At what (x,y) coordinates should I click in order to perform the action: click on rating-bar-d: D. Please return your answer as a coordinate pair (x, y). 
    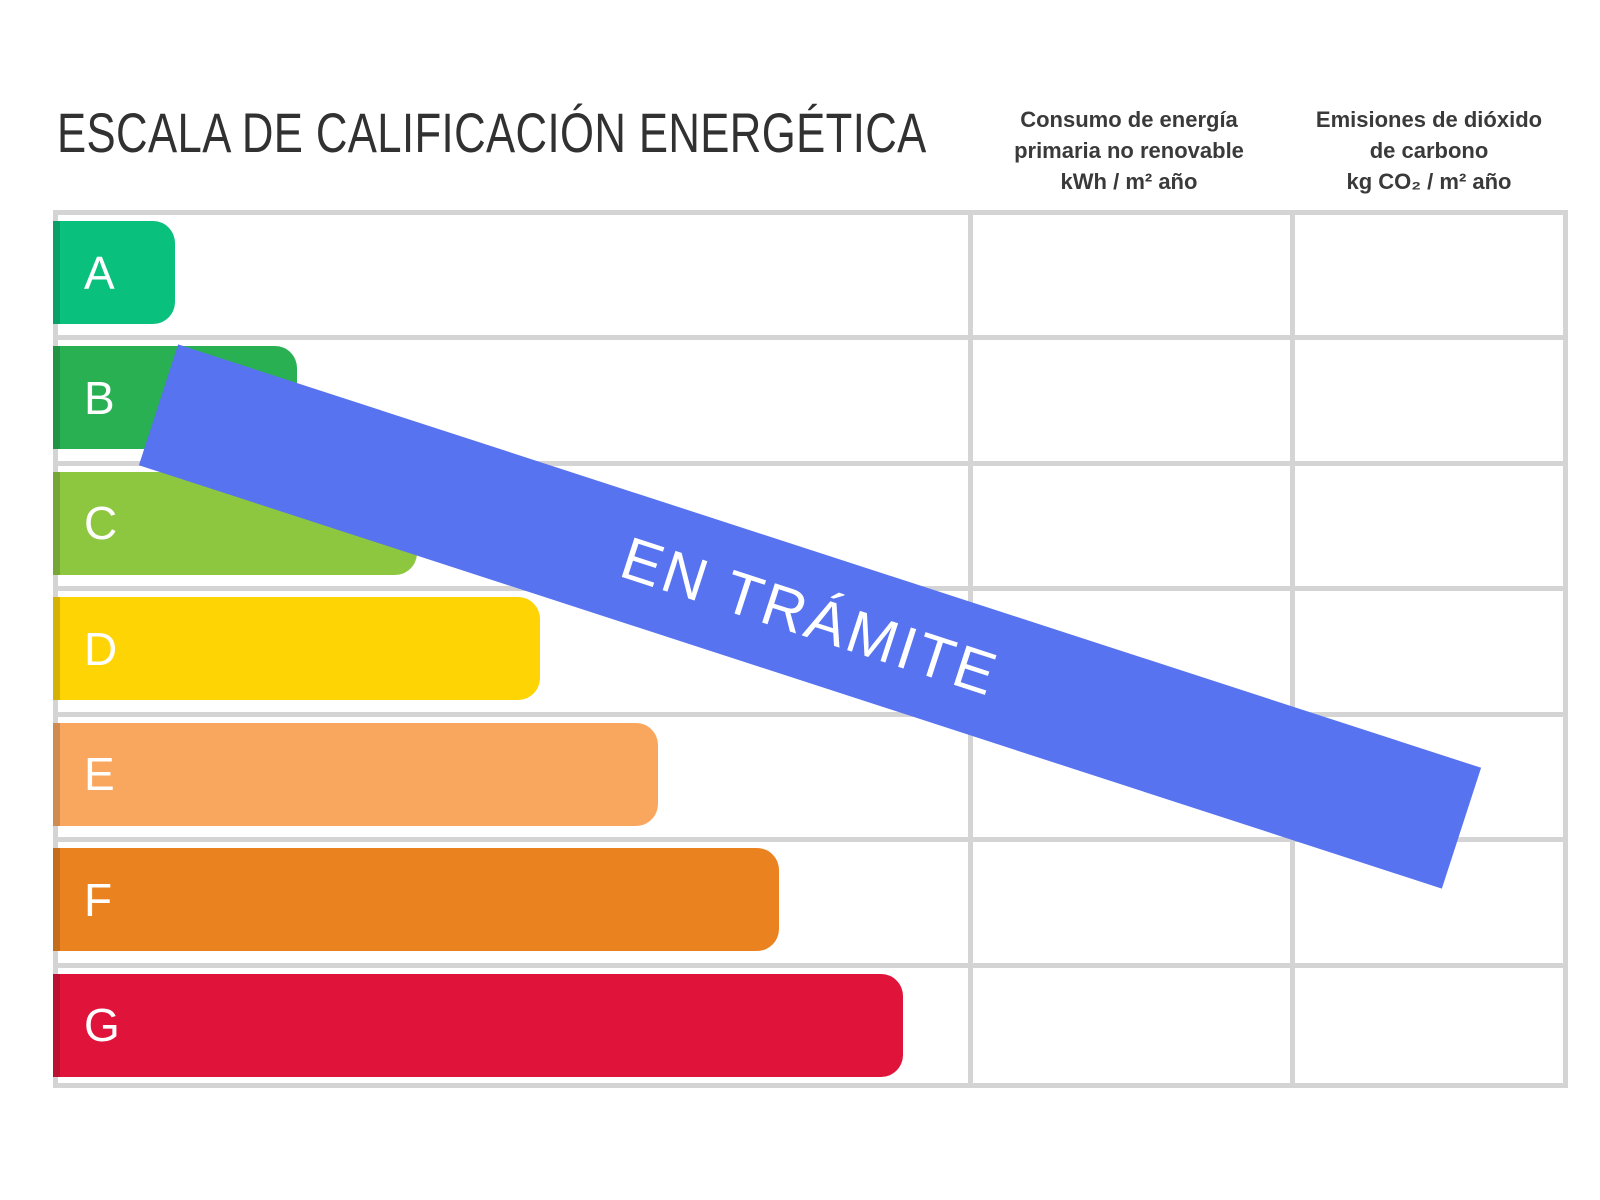
    Looking at the image, I should click on (296, 649).